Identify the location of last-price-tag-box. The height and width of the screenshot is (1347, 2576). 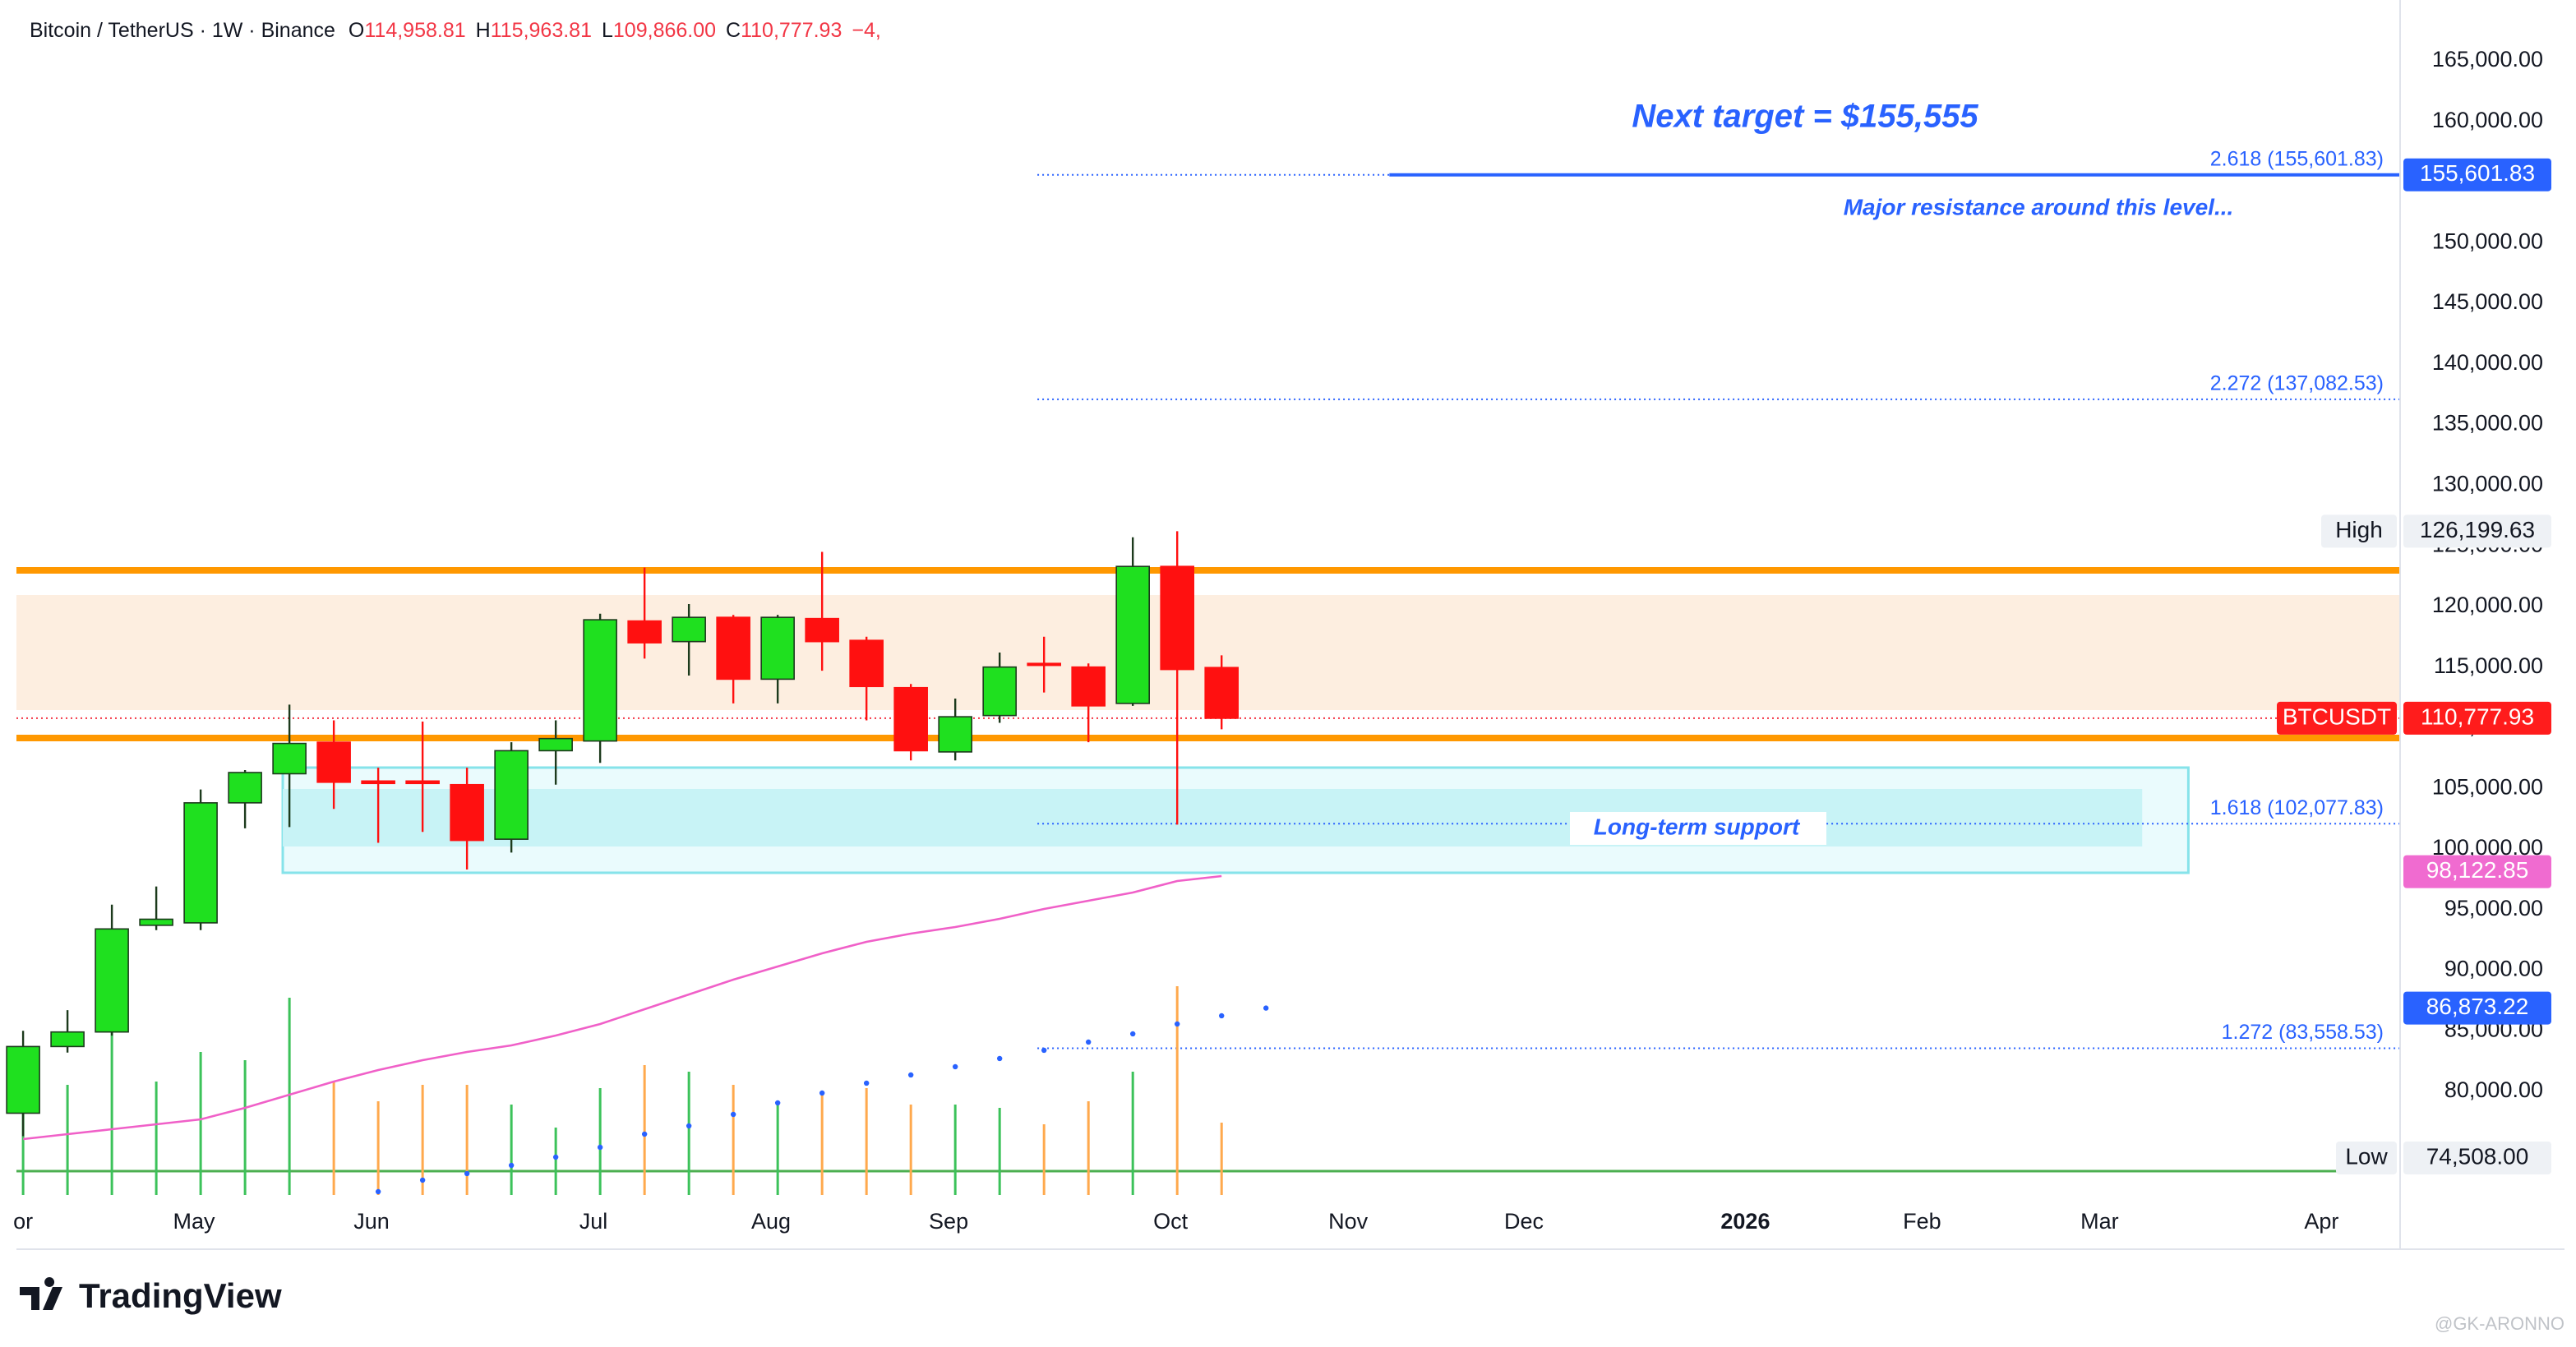
(2337, 718).